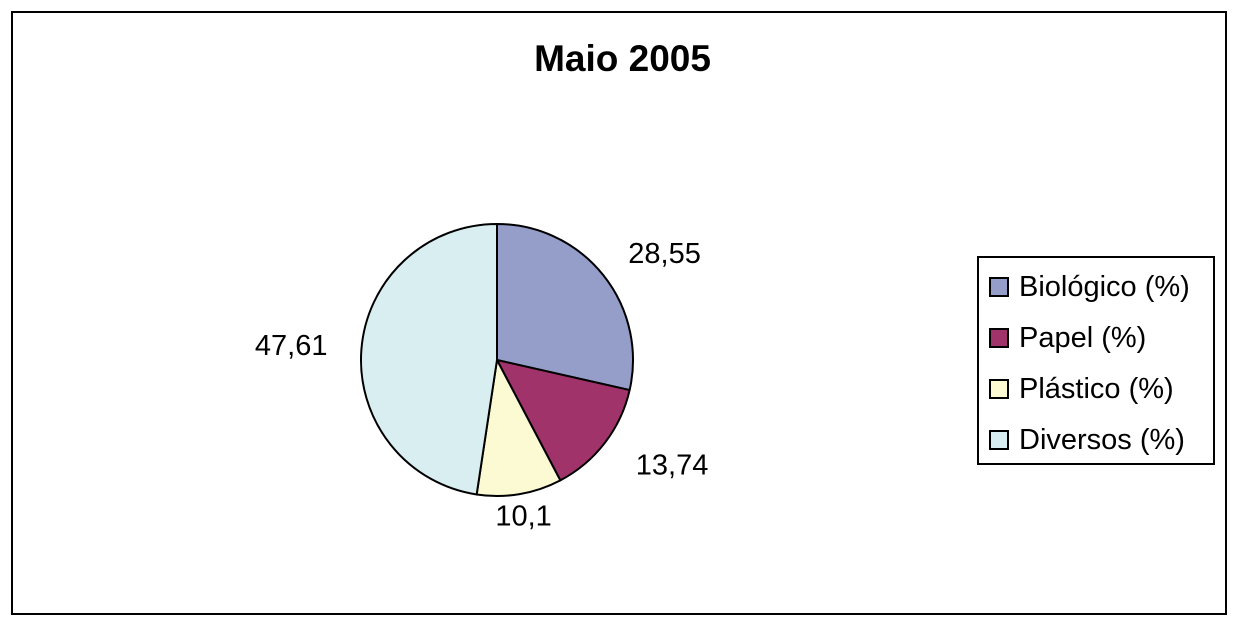 The height and width of the screenshot is (629, 1245). I want to click on legend-label: Plástico (%), so click(1096, 388).